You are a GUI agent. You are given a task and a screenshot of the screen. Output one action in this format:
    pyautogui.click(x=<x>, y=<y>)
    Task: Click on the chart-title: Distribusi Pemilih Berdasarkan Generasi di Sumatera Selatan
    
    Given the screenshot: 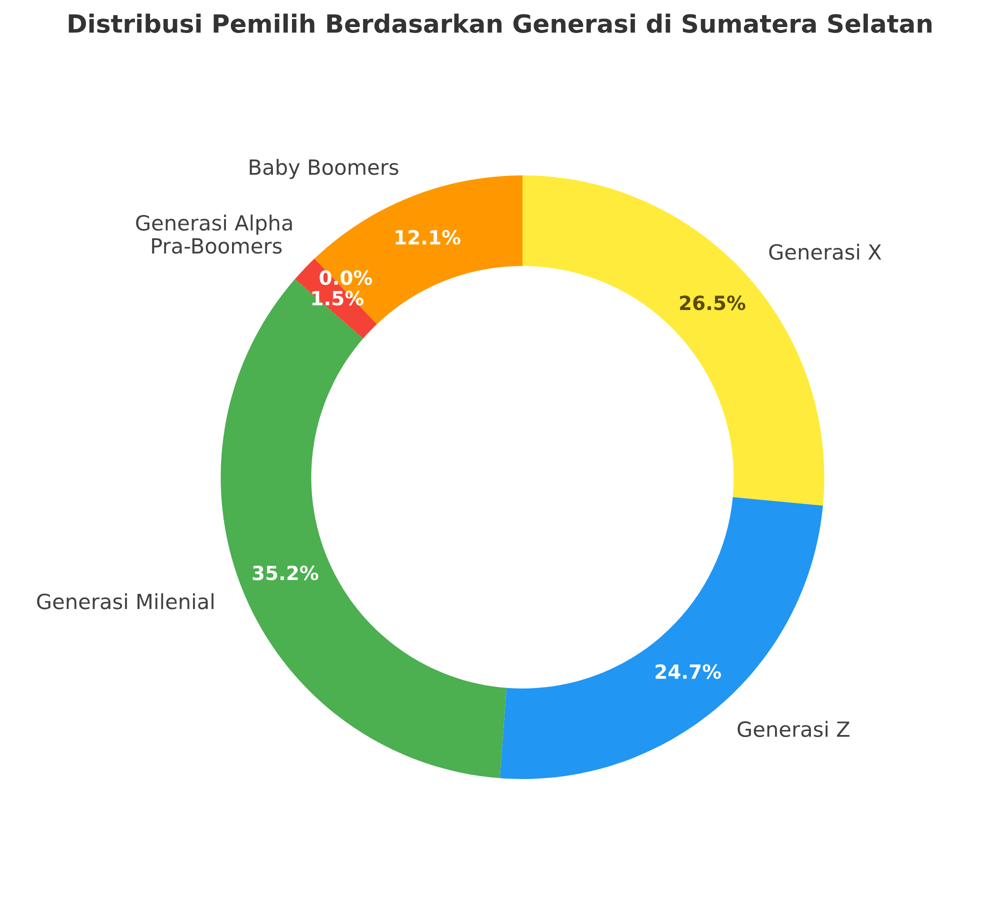 What is the action you would take?
    pyautogui.click(x=500, y=23)
    